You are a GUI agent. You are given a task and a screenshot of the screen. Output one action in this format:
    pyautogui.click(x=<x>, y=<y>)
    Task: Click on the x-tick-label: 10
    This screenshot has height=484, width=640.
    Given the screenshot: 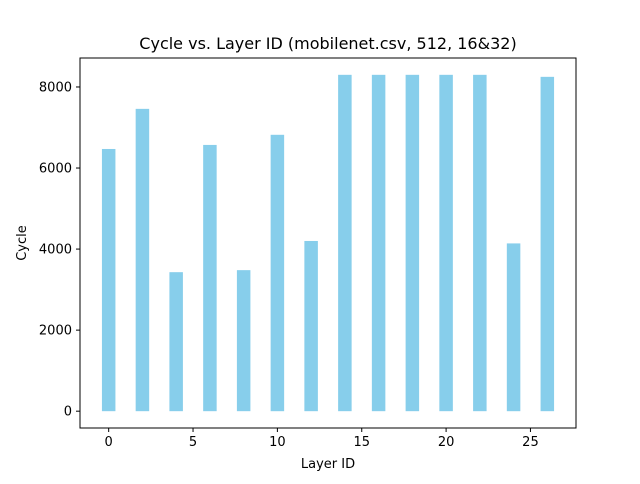 What is the action you would take?
    pyautogui.click(x=277, y=442)
    